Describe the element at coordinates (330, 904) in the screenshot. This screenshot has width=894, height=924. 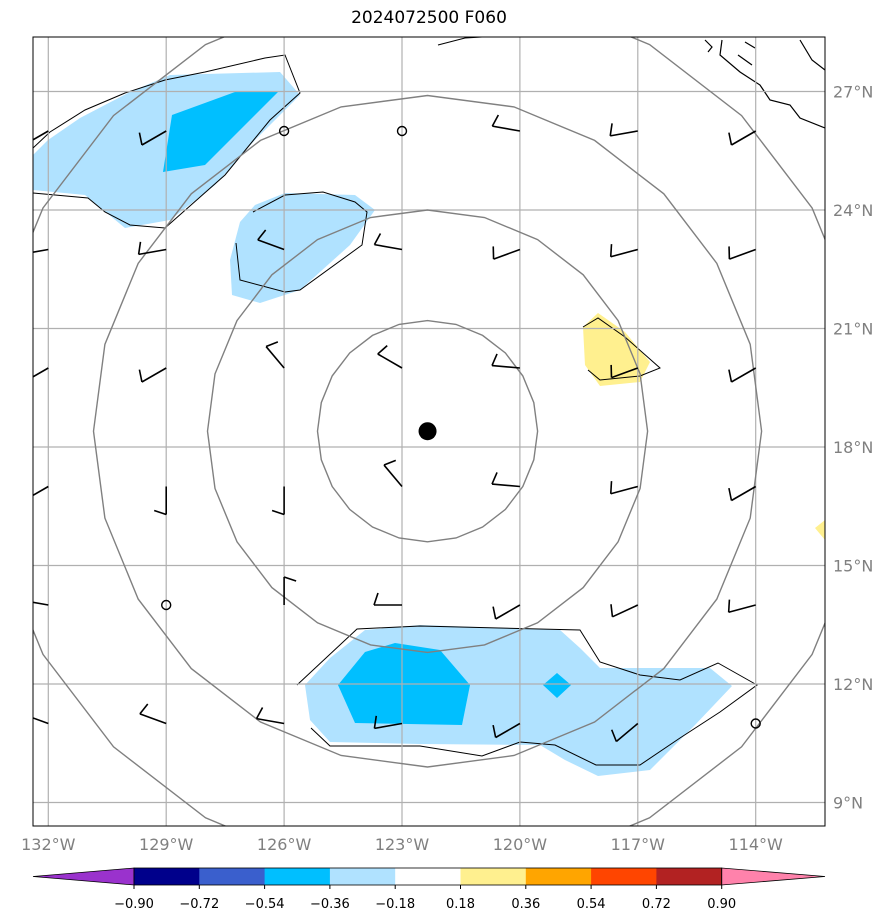
I see `colorbar-tick-label: −0.36` at that location.